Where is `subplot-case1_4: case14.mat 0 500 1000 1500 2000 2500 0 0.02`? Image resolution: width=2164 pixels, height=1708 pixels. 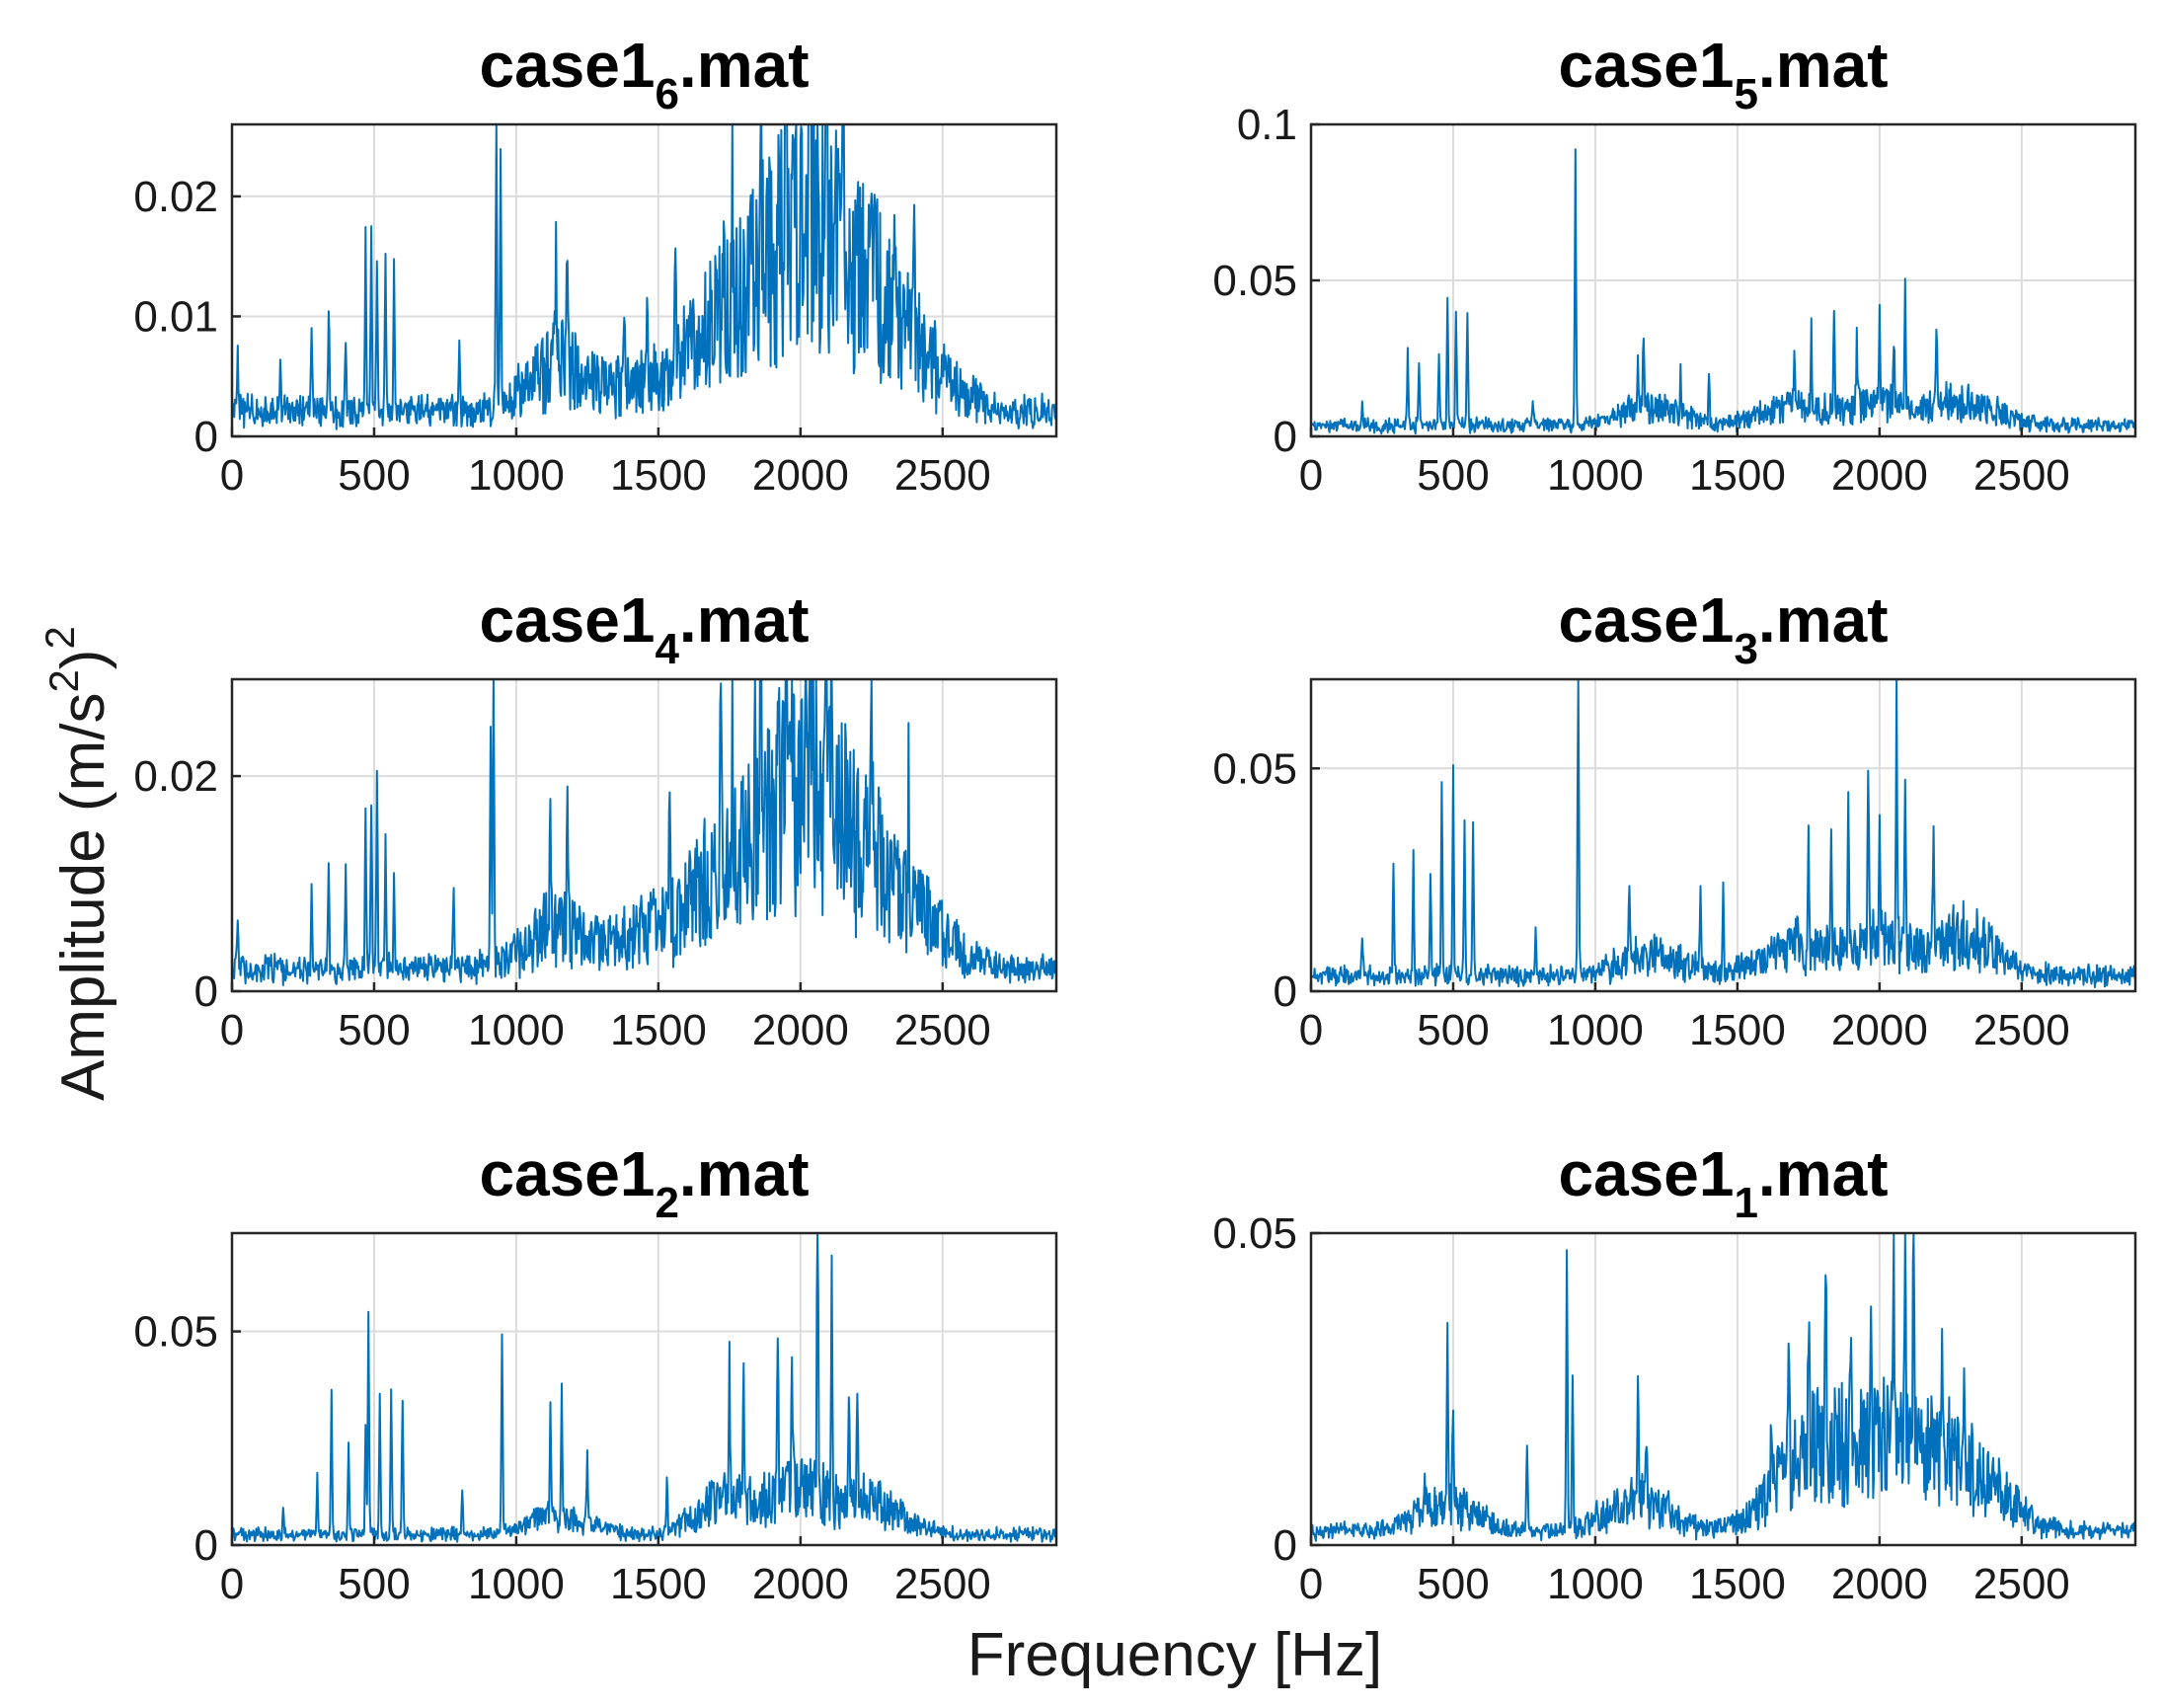
subplot-case1_4: case14.mat 0 500 1000 1500 2000 2500 0 0.02 is located at coordinates (595, 819).